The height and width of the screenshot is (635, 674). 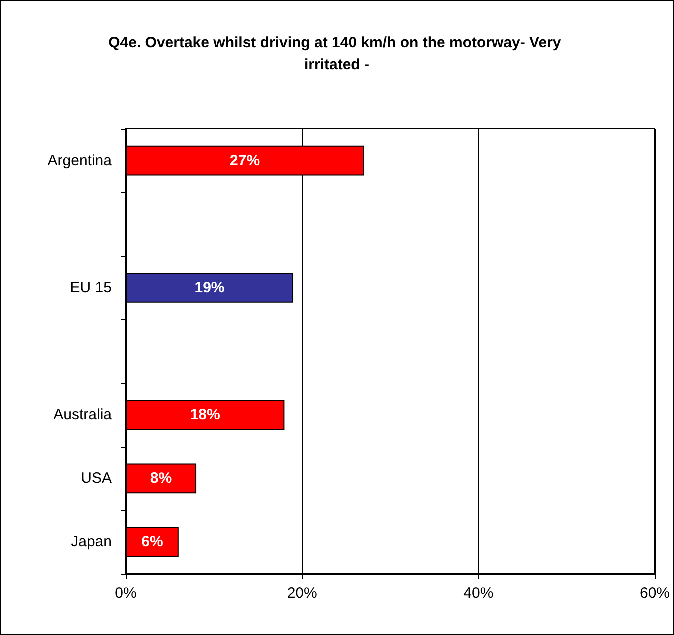 What do you see at coordinates (479, 593) in the screenshot?
I see `x-tick-label: 40%` at bounding box center [479, 593].